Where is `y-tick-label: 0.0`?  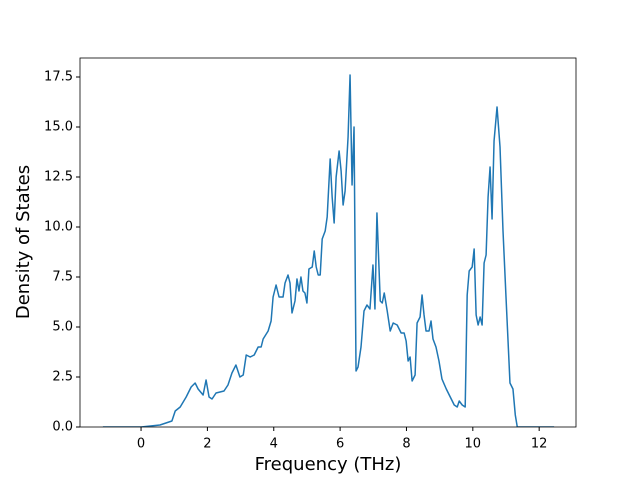
y-tick-label: 0.0 is located at coordinates (62, 427).